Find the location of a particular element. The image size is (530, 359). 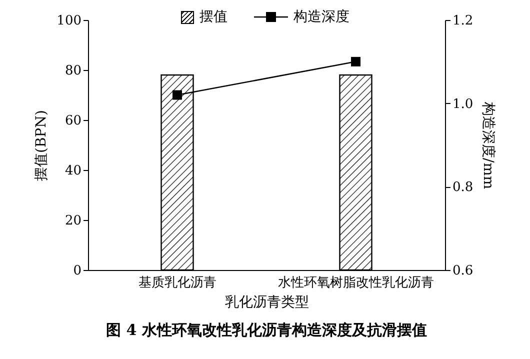

y-tick-label: 80 is located at coordinates (73, 71).